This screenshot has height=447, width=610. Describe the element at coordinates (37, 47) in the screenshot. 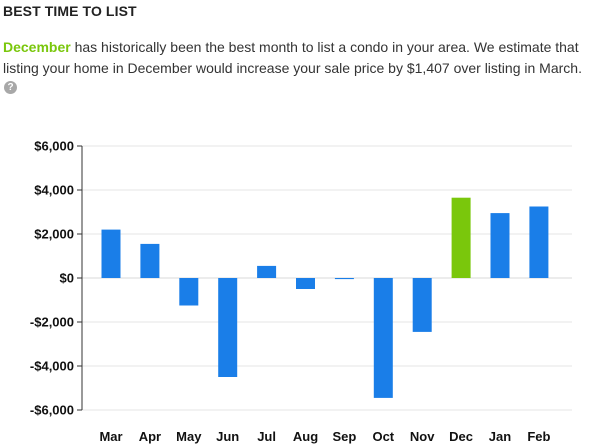

I see `best-month-label: December` at that location.